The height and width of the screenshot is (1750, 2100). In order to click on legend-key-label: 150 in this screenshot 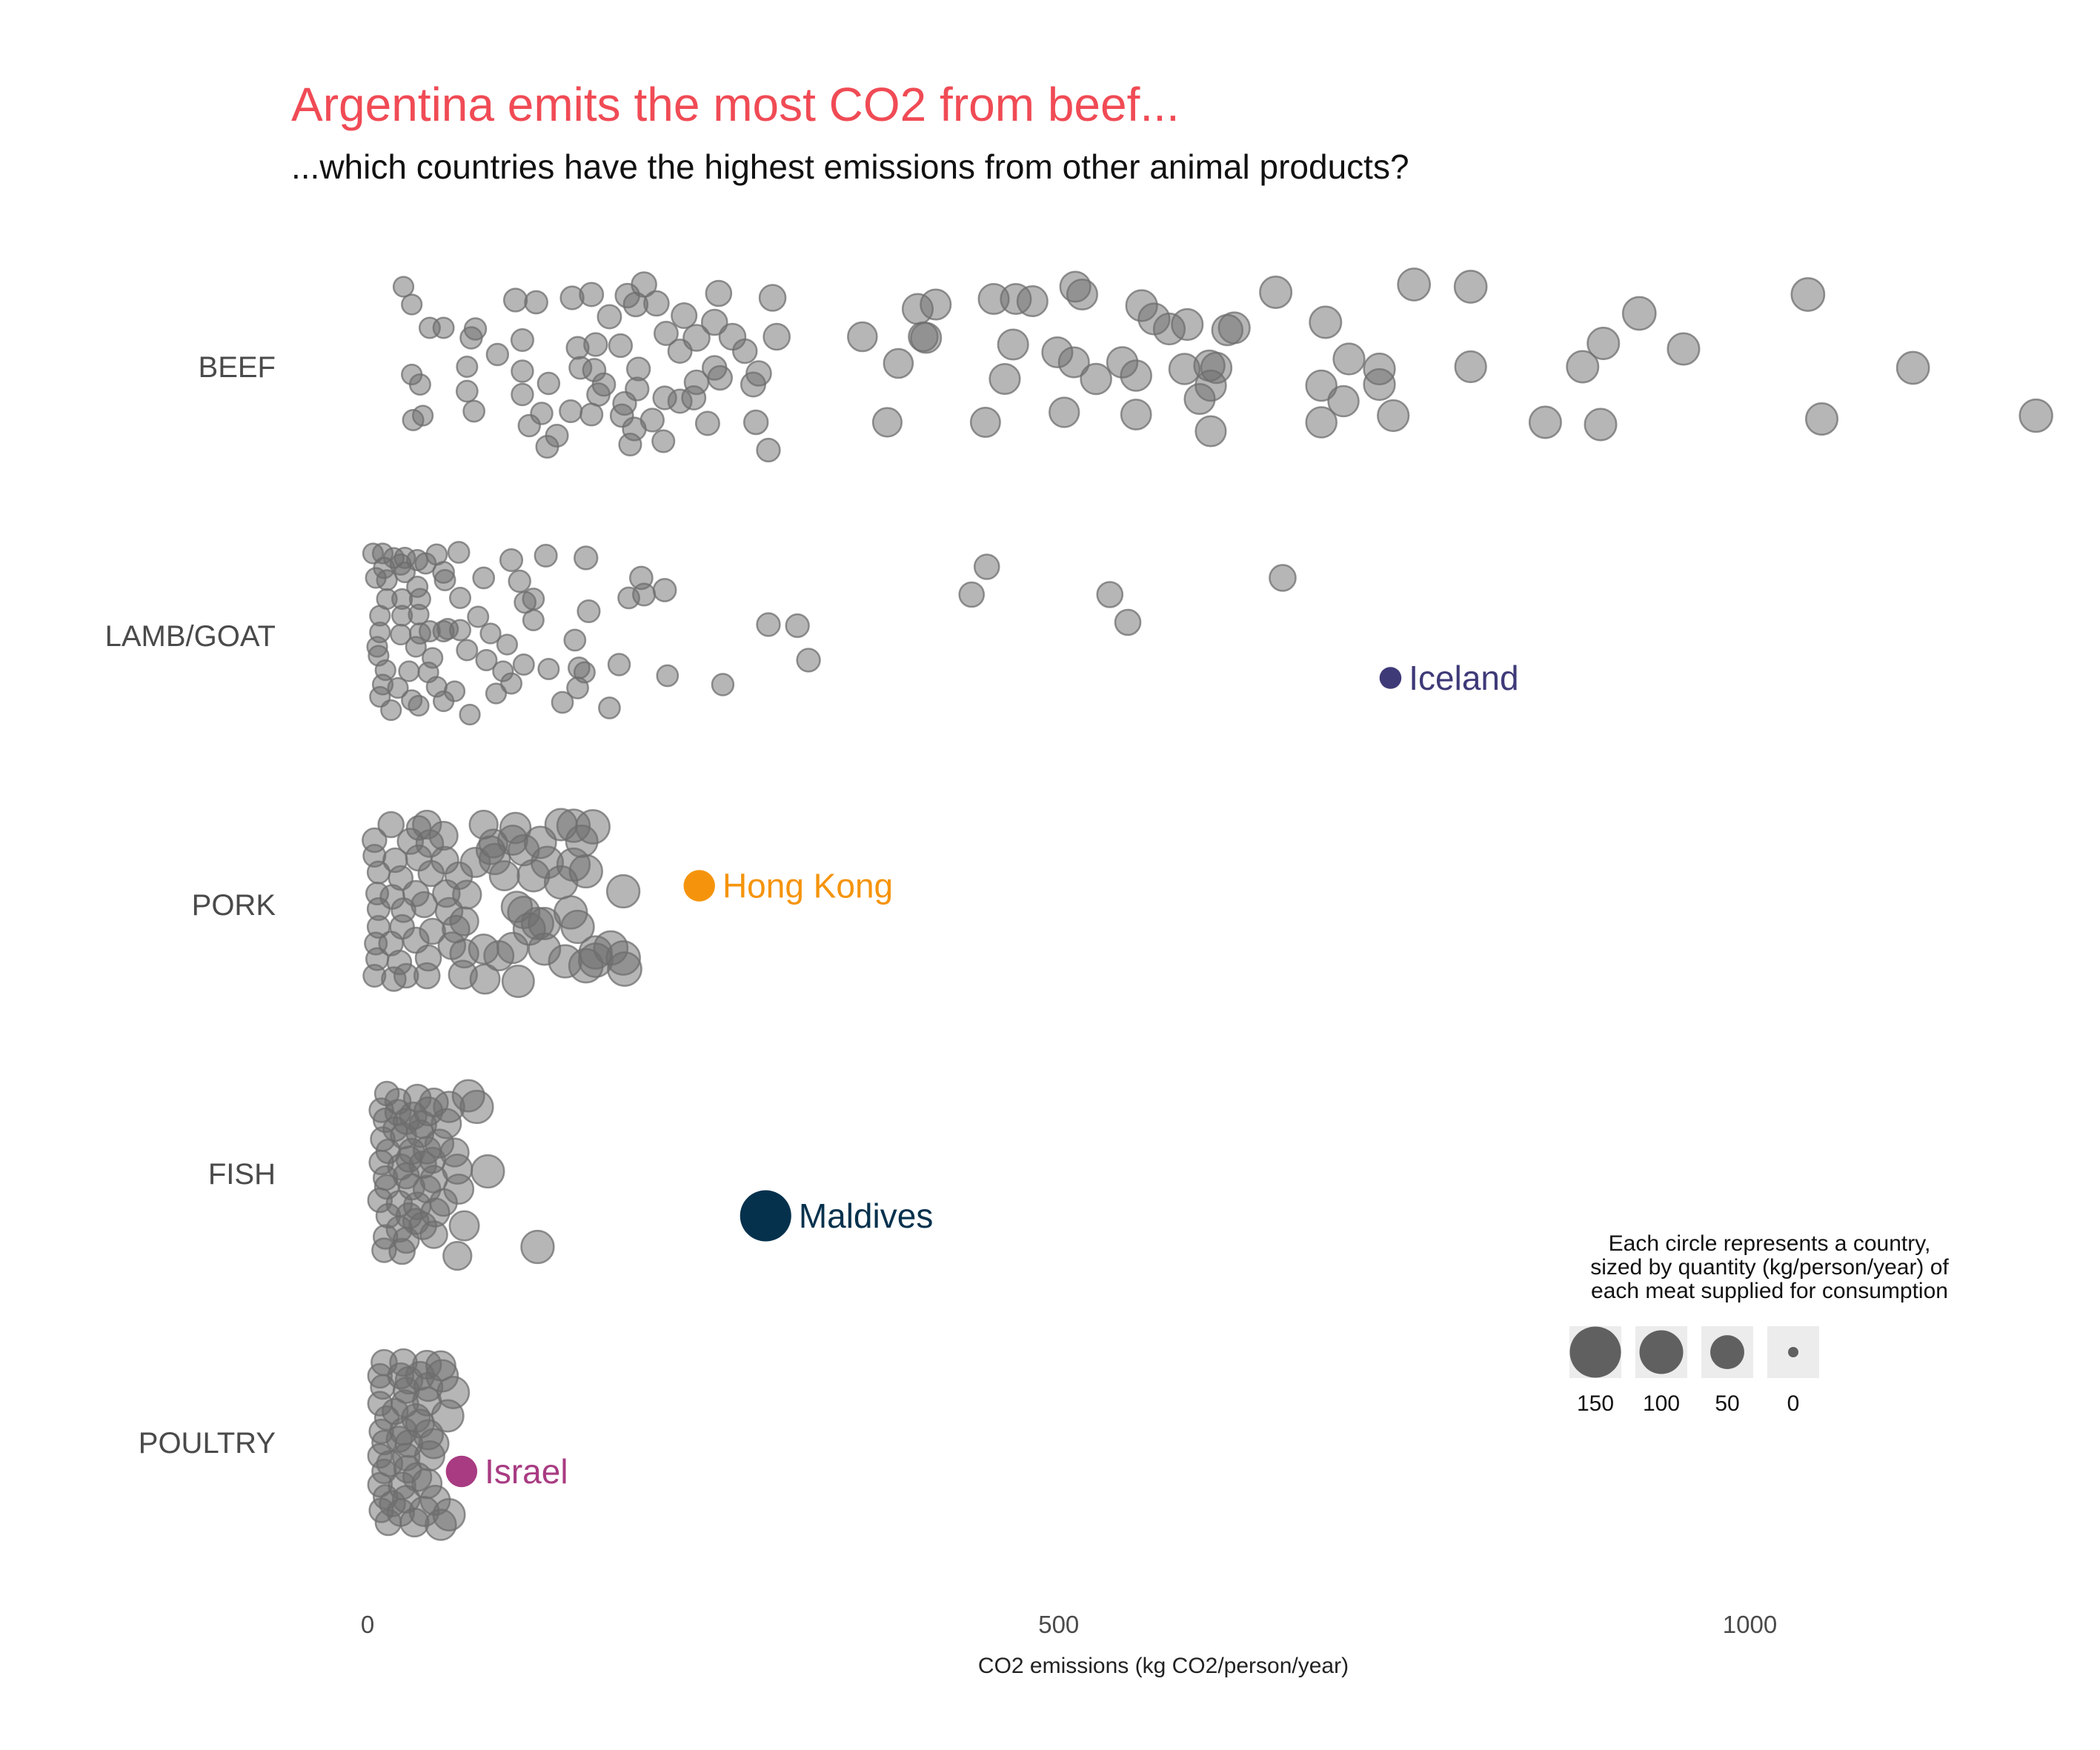, I will do `click(1596, 1403)`.